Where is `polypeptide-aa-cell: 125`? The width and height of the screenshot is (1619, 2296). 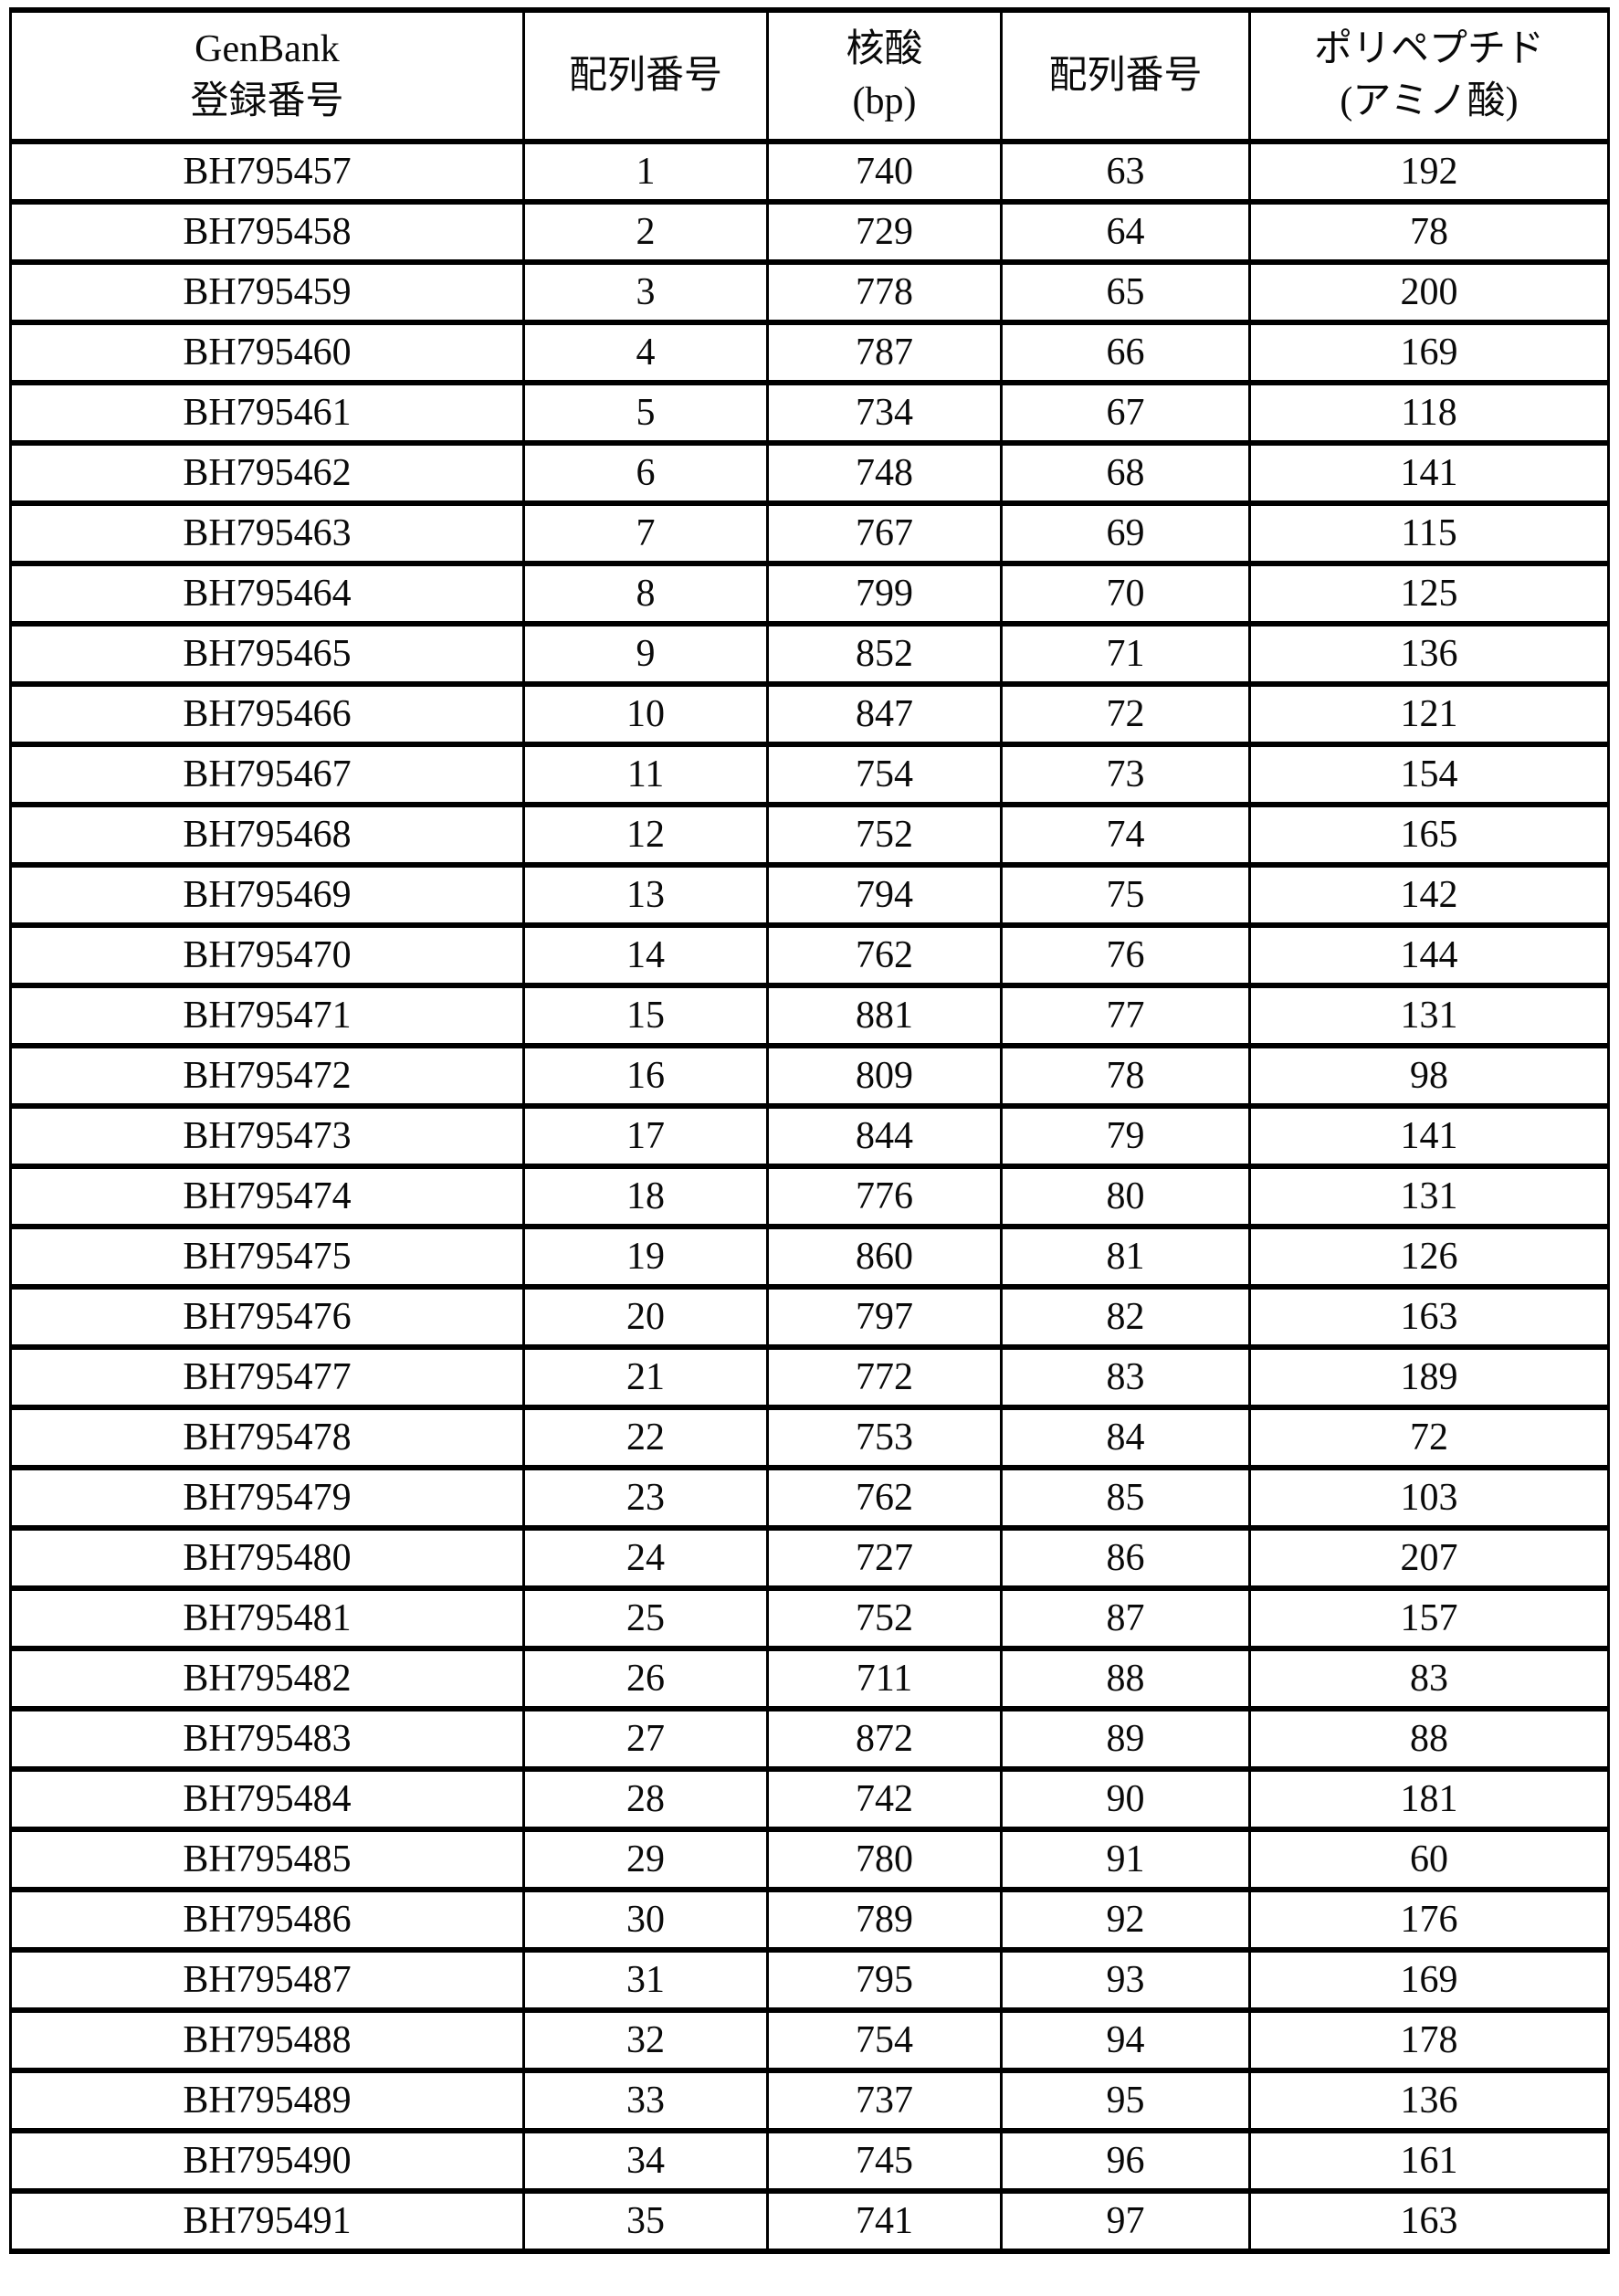
polypeptide-aa-cell: 125 is located at coordinates (1429, 594).